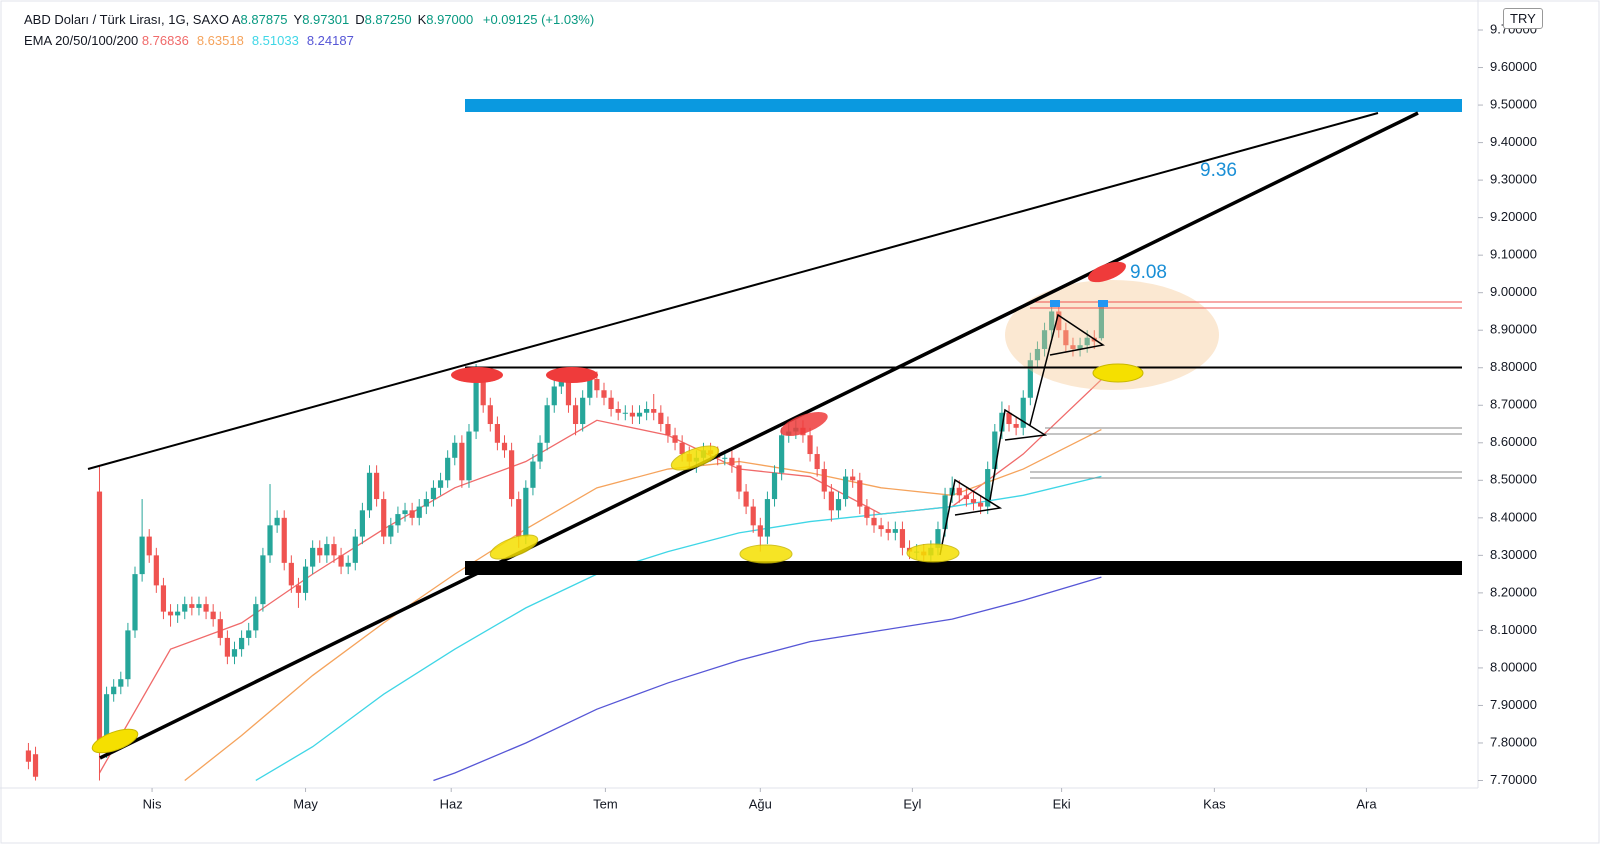  I want to click on x-tick-label: Eyl, so click(912, 803).